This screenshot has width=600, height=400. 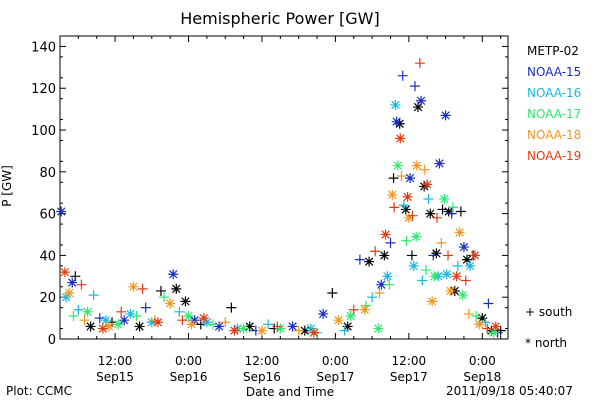 What do you see at coordinates (548, 328) in the screenshot?
I see `marker-legend: + south * north` at bounding box center [548, 328].